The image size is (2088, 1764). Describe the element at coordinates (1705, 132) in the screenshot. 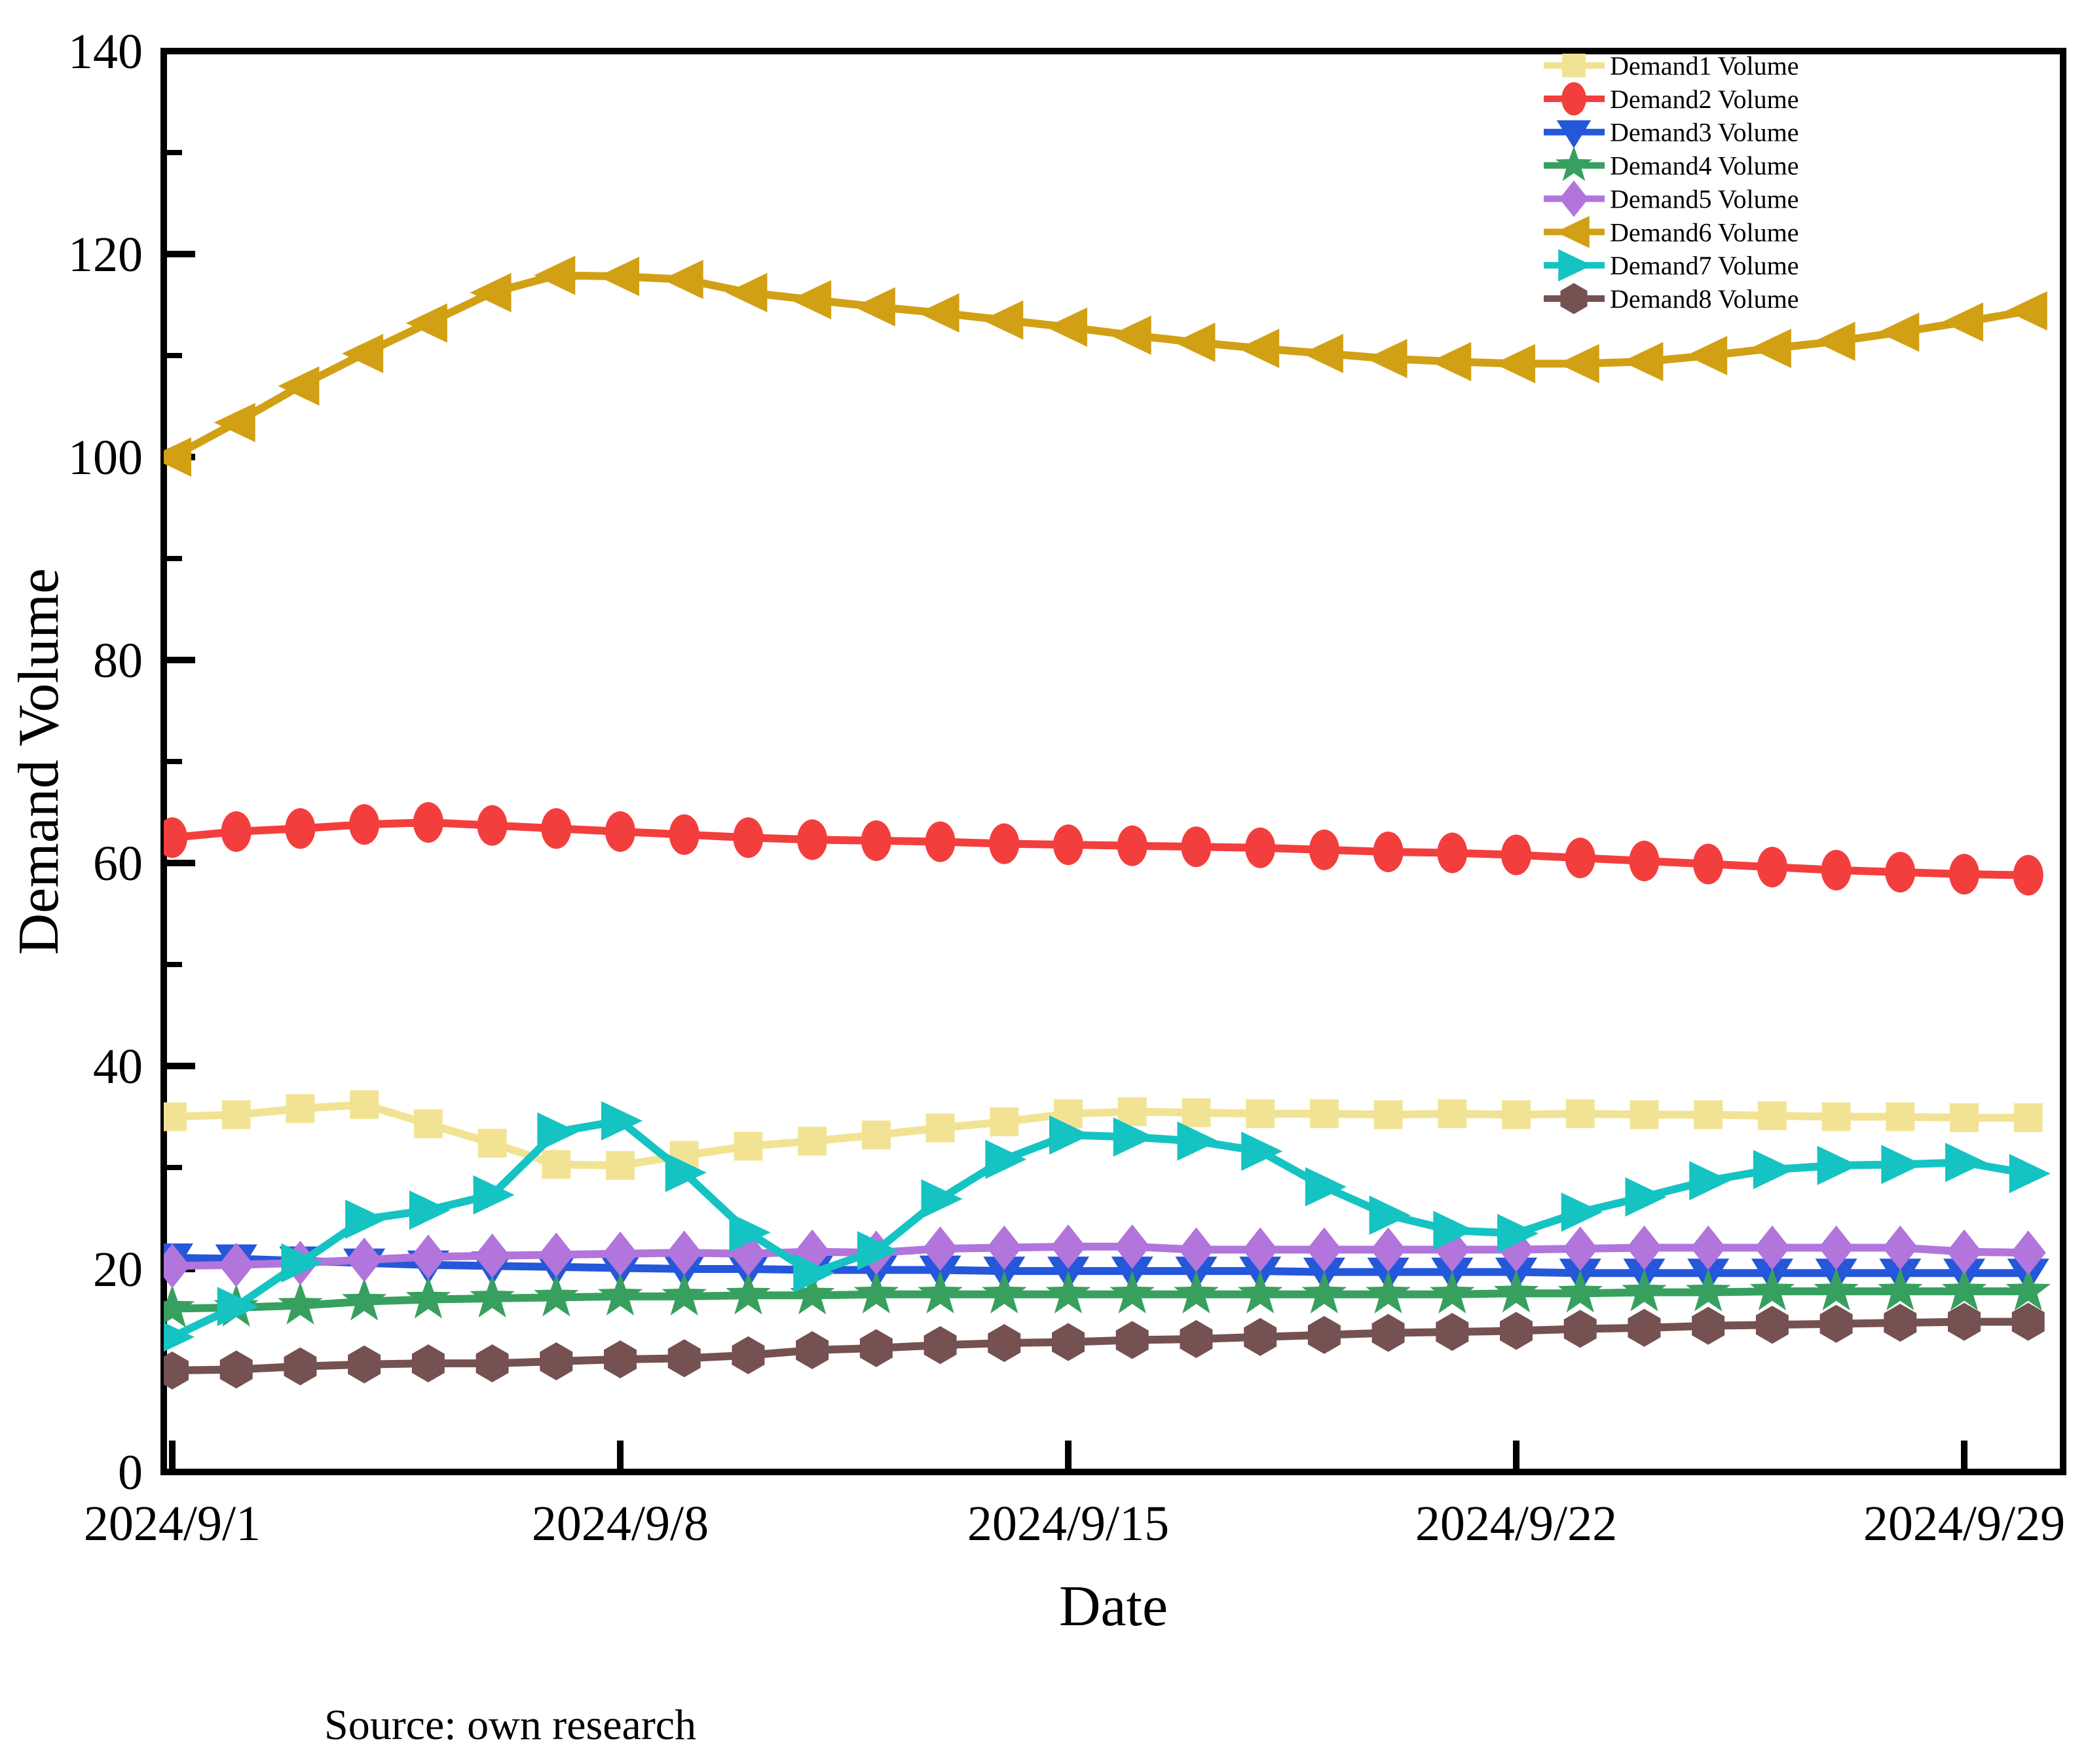

I see `legend-label: Demand3 Volume` at that location.